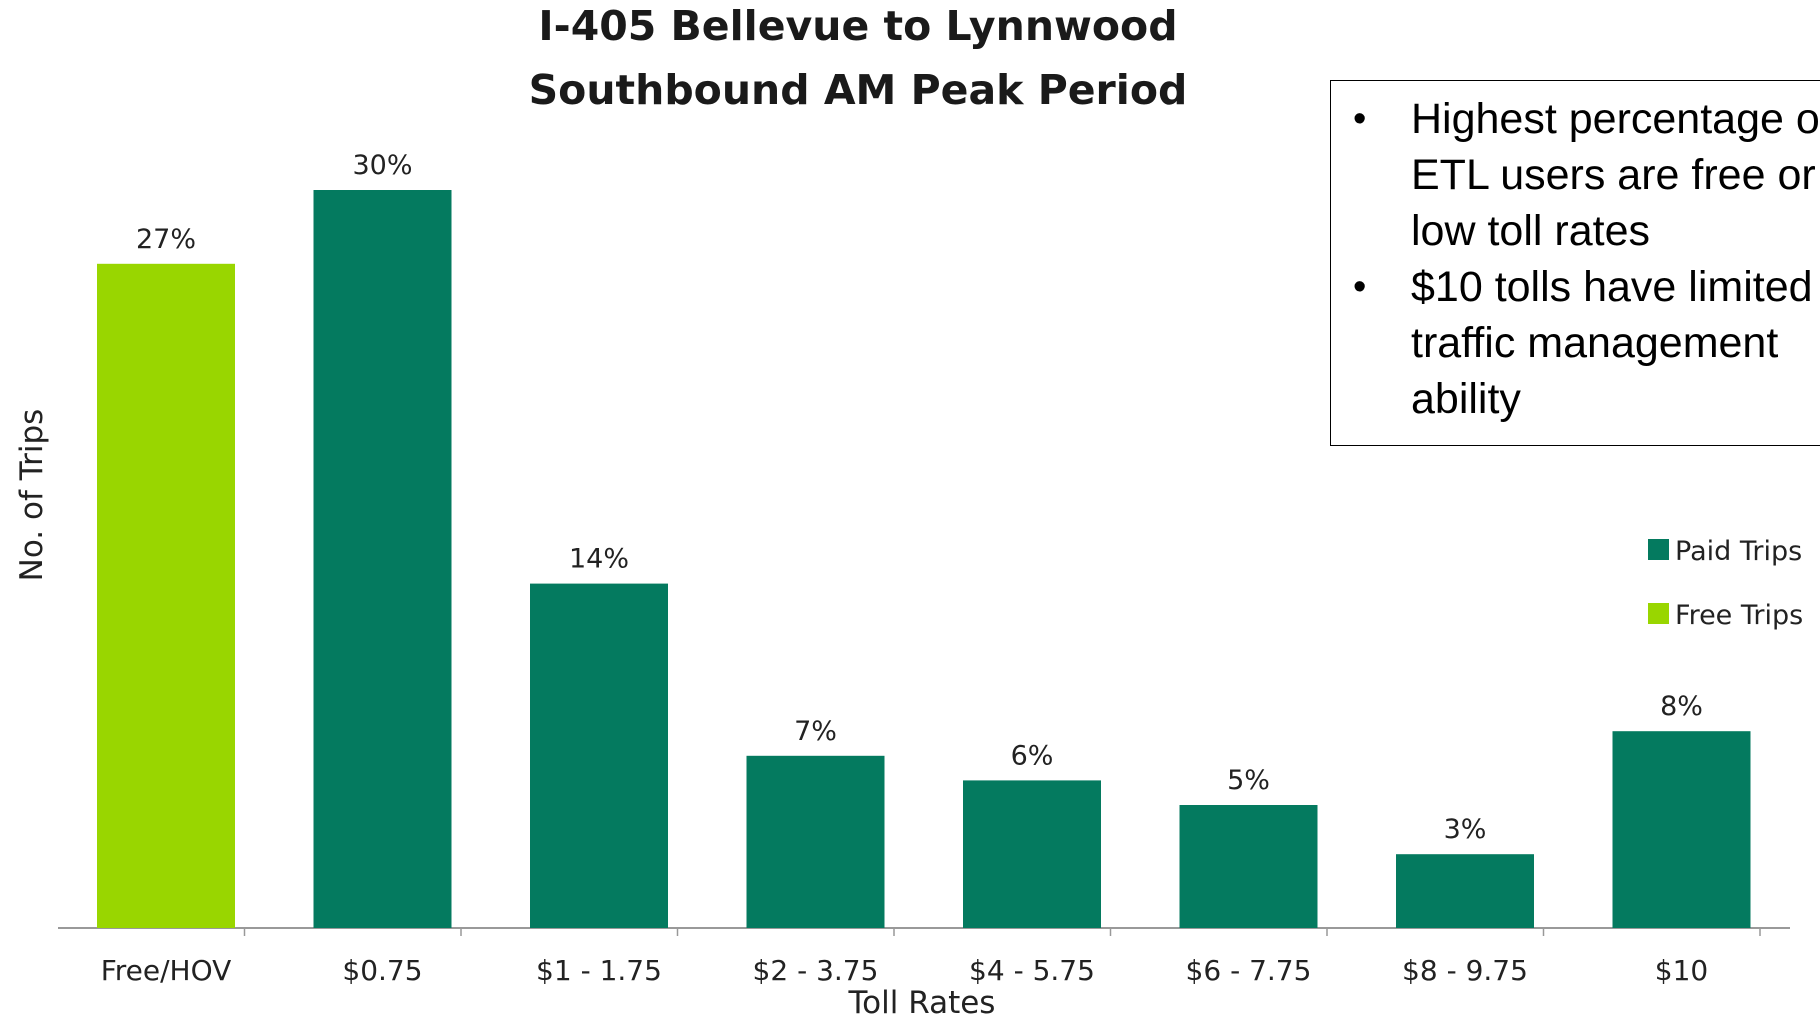 This screenshot has width=1820, height=1019. Describe the element at coordinates (858, 90) in the screenshot. I see `chart-title-line-2: Southbound AM Peak Period` at that location.